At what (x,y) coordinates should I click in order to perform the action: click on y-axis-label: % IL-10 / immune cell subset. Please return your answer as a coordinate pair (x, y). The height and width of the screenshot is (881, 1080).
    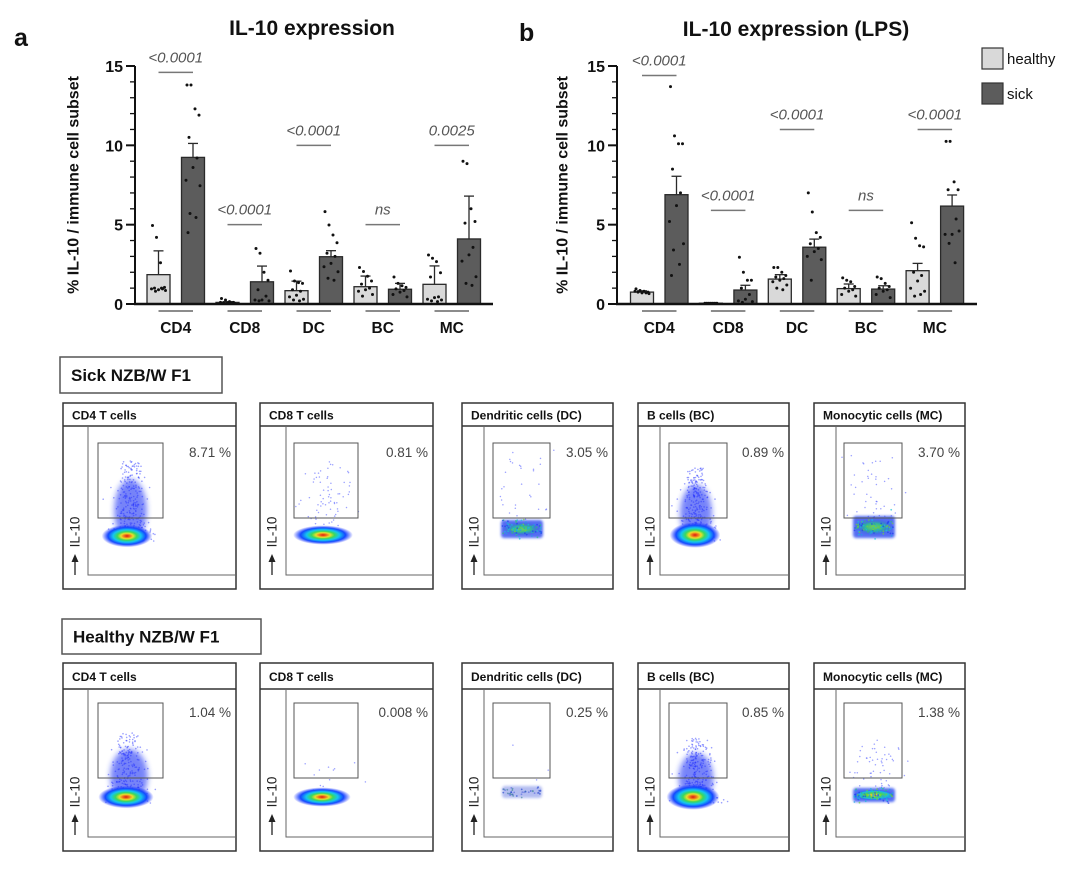
    Looking at the image, I should click on (74, 184).